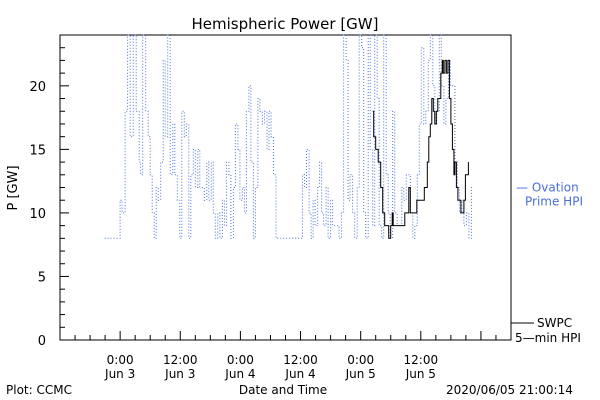 Image resolution: width=600 pixels, height=400 pixels. I want to click on chart-title: Hemispheric Power [GW], so click(285, 24).